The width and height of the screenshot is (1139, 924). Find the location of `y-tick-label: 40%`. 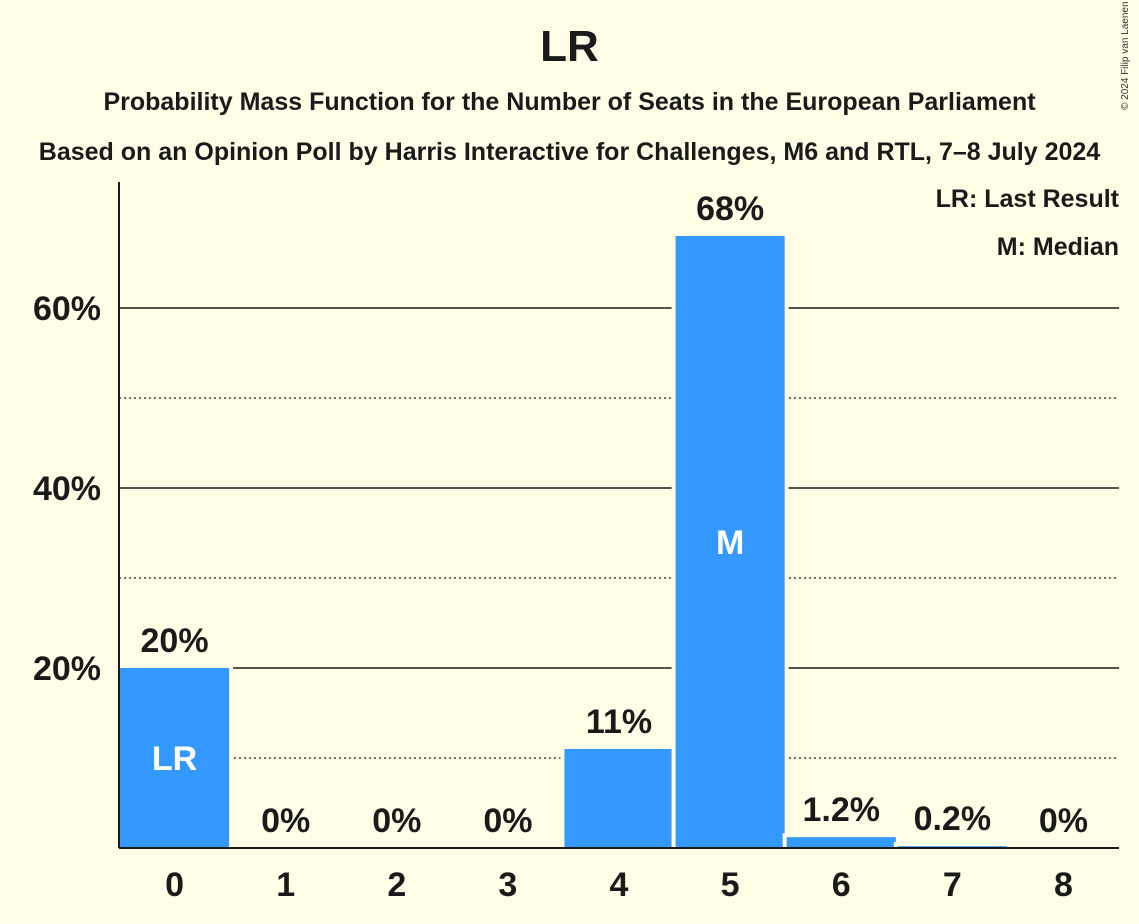

y-tick-label: 40% is located at coordinates (67, 489).